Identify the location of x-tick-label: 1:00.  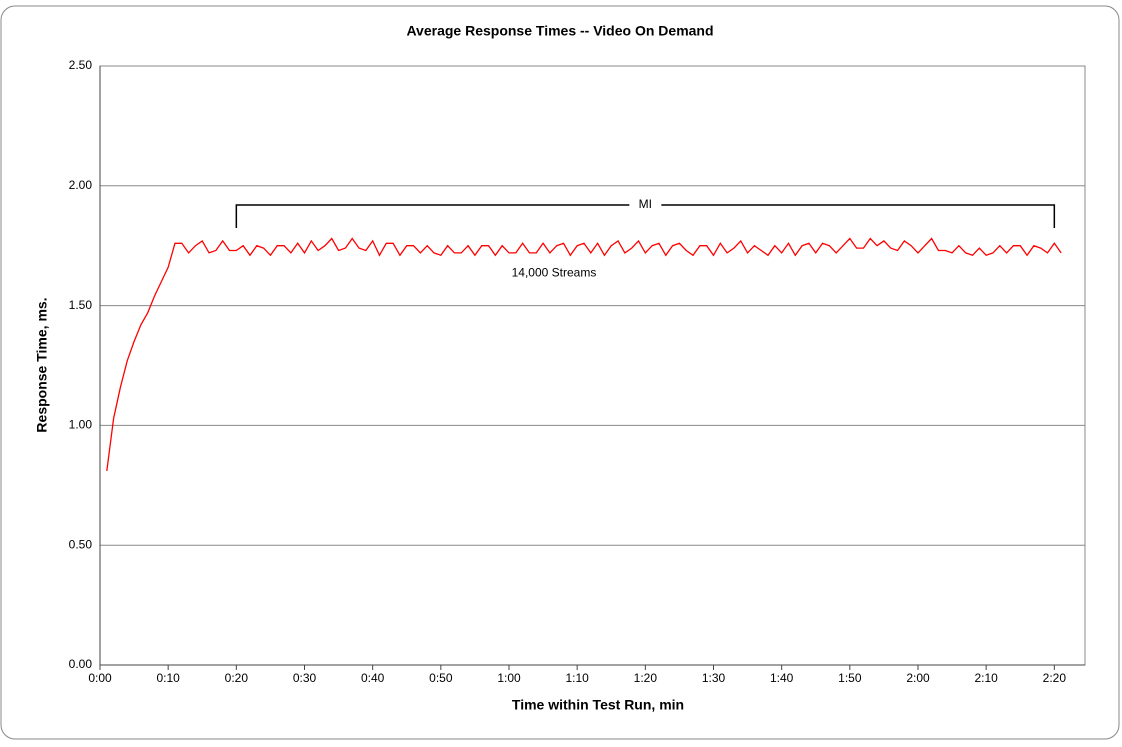
(509, 678).